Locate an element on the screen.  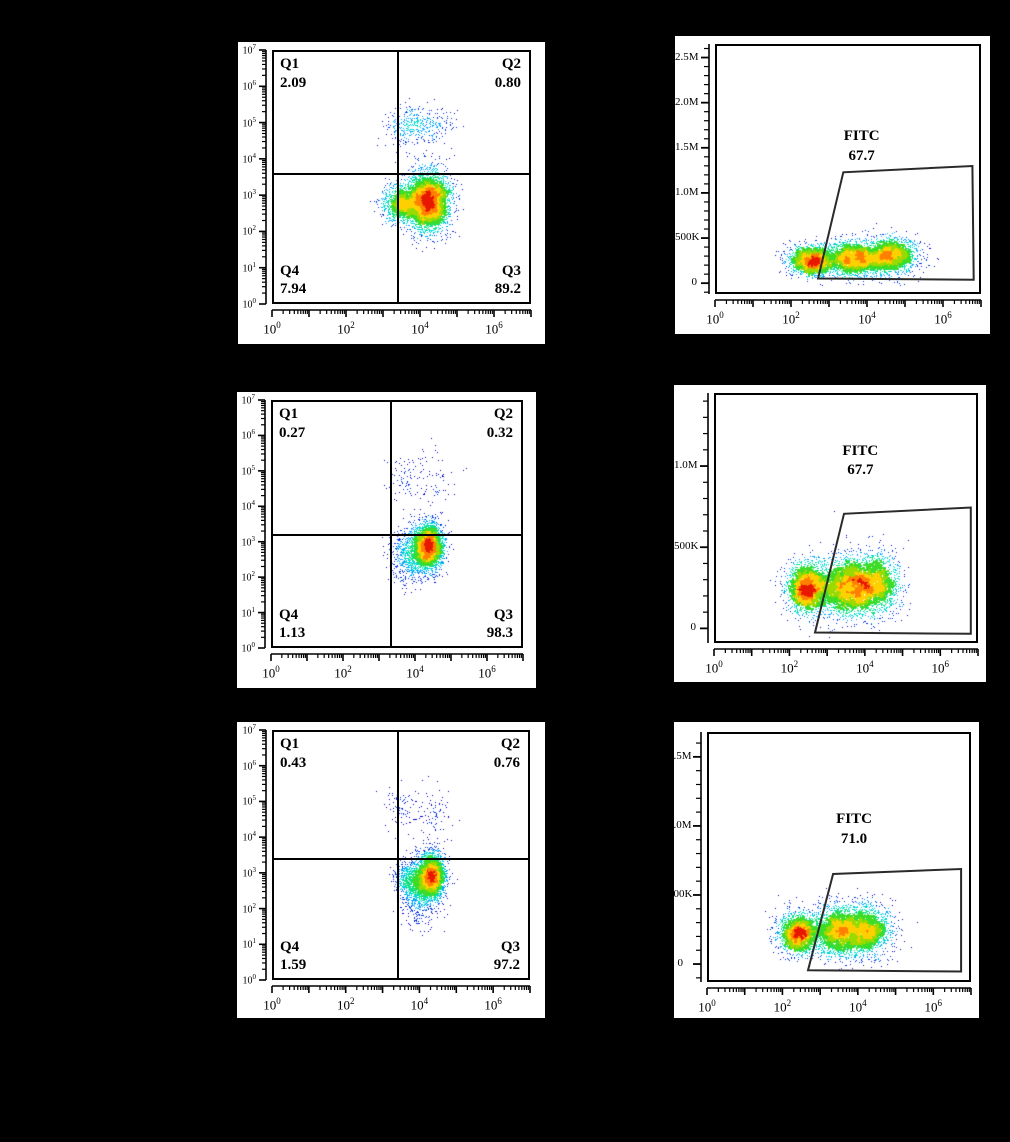
y-tick-label: 500K is located at coordinates (686, 546).